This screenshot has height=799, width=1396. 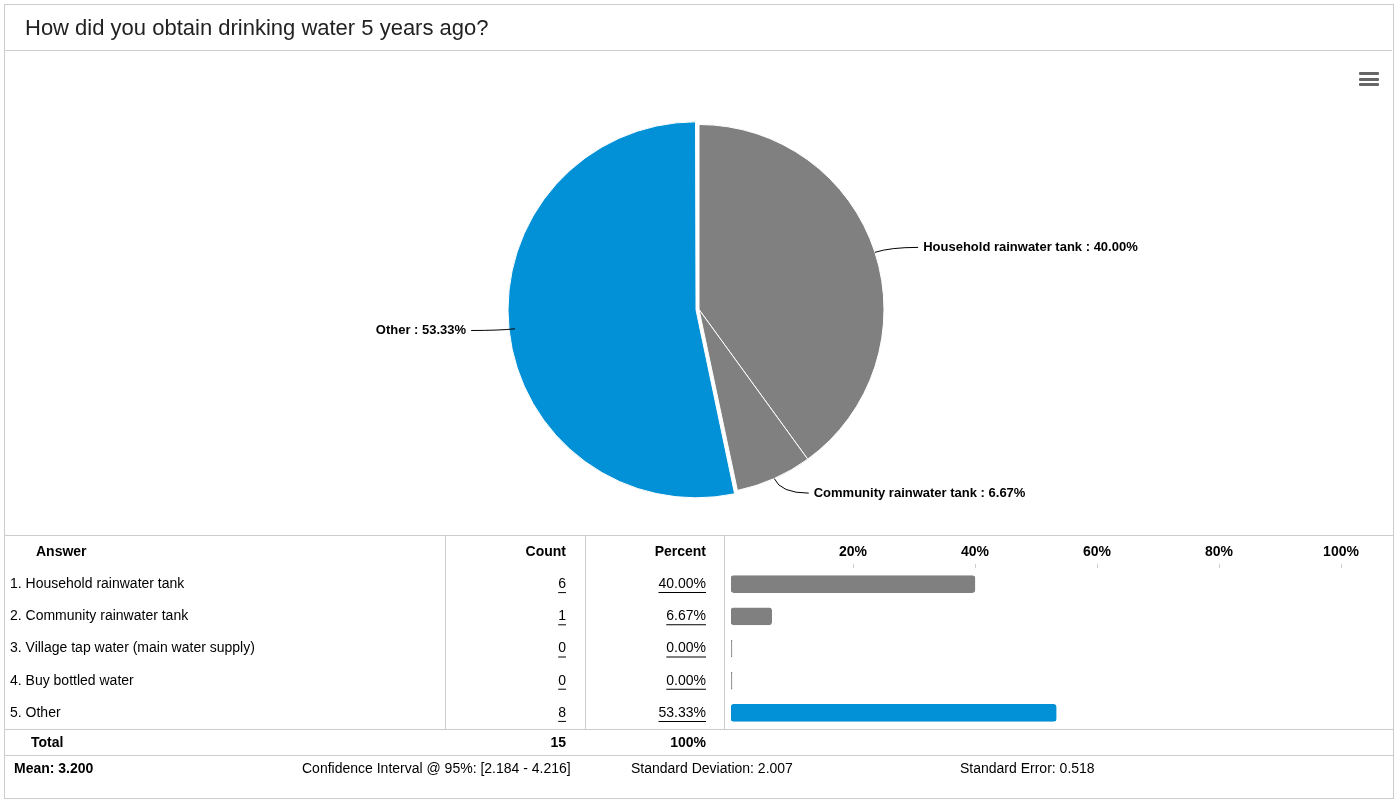 I want to click on text: Answer, so click(x=62, y=550).